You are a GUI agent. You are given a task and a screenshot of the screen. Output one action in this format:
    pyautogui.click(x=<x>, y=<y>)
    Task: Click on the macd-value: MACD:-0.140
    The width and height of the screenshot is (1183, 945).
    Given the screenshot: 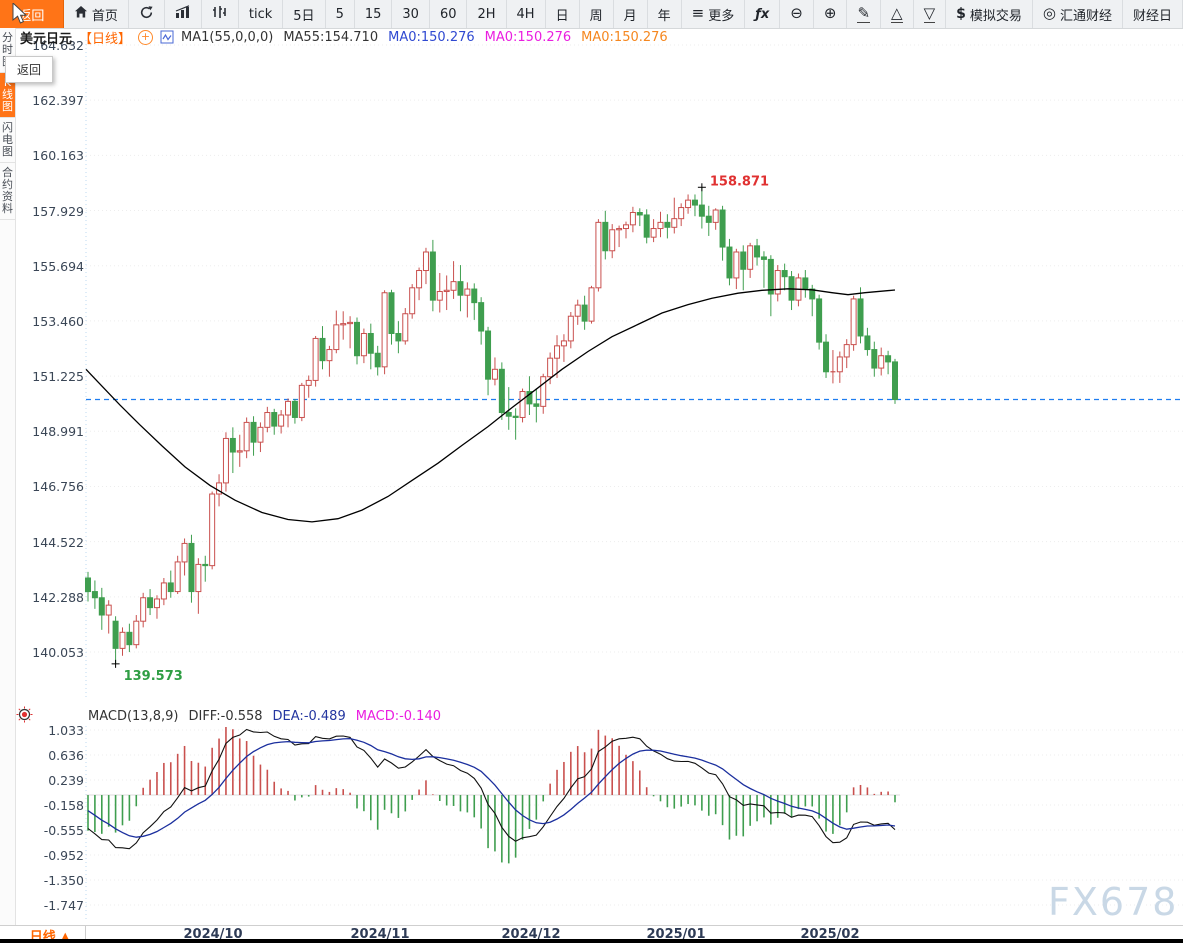 What is the action you would take?
    pyautogui.click(x=398, y=716)
    